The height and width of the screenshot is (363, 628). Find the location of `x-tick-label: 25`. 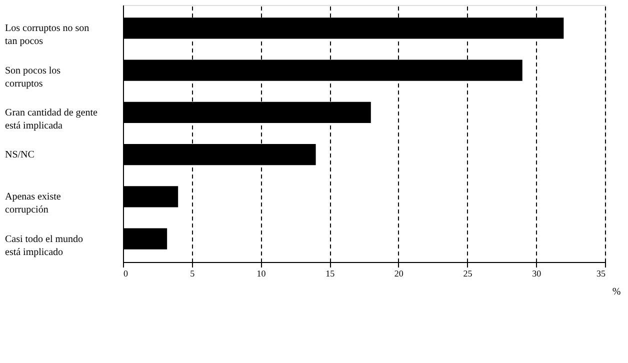

x-tick-label: 25 is located at coordinates (468, 273).